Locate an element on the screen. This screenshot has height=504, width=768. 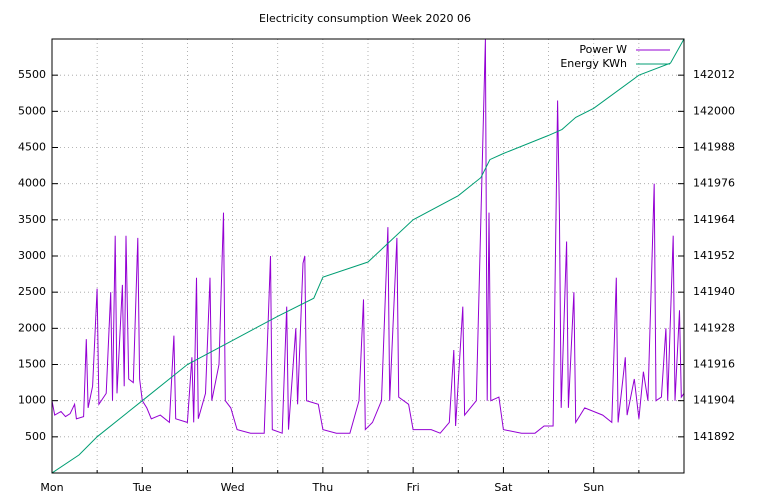
y2-tick-label: 142000 is located at coordinates (714, 110).